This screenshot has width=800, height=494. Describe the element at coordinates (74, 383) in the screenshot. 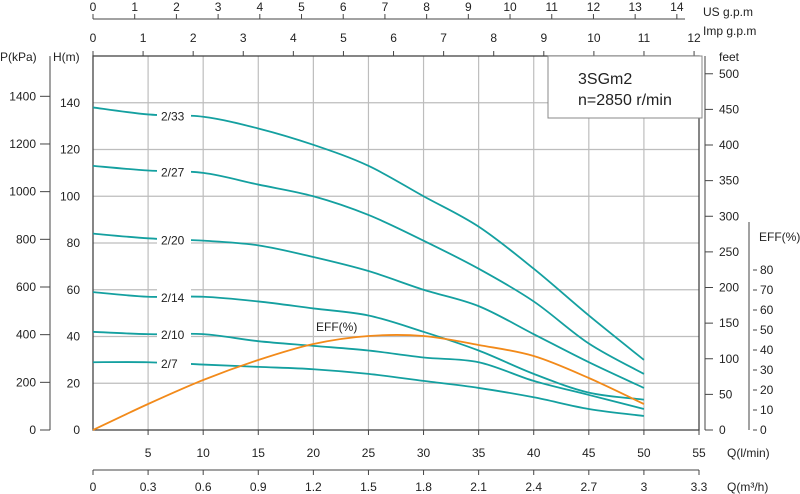

I see `tick-label-head-m: 20` at that location.